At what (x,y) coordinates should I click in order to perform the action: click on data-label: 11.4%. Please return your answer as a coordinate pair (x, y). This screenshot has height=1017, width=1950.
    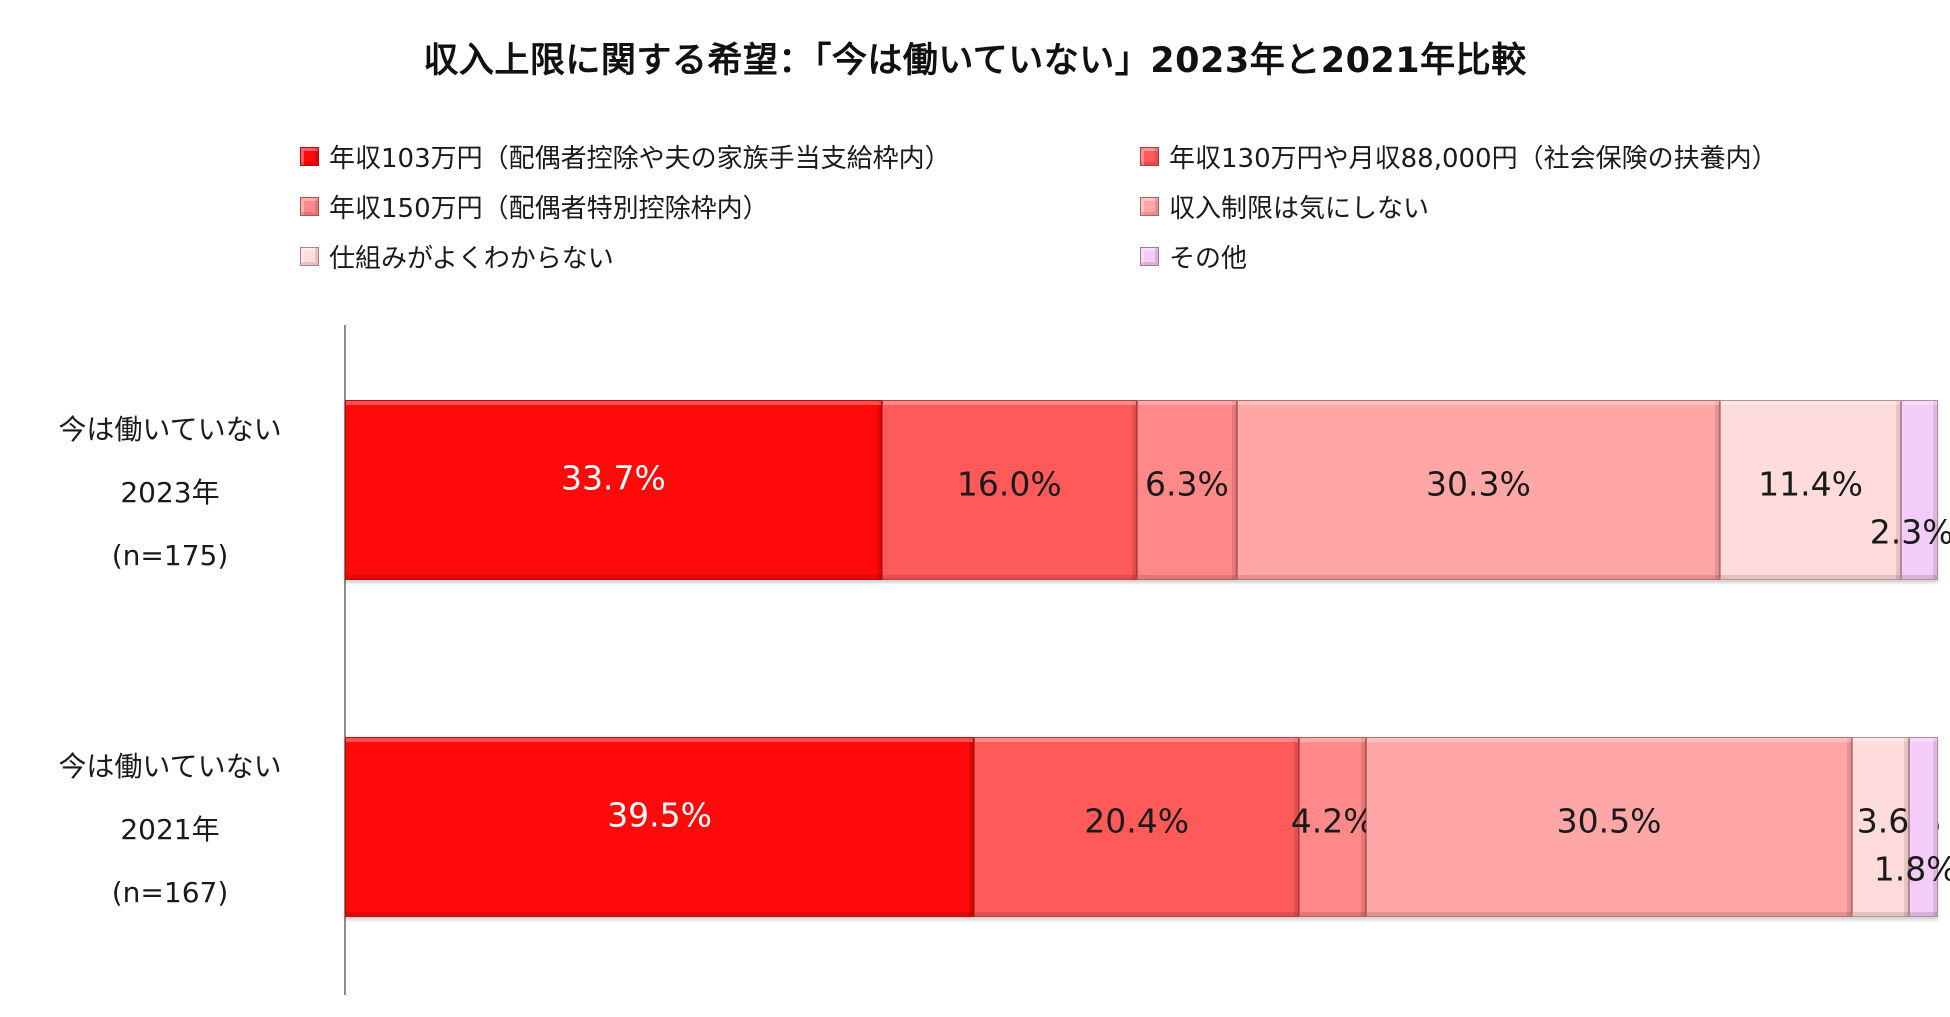
    Looking at the image, I should click on (1810, 484).